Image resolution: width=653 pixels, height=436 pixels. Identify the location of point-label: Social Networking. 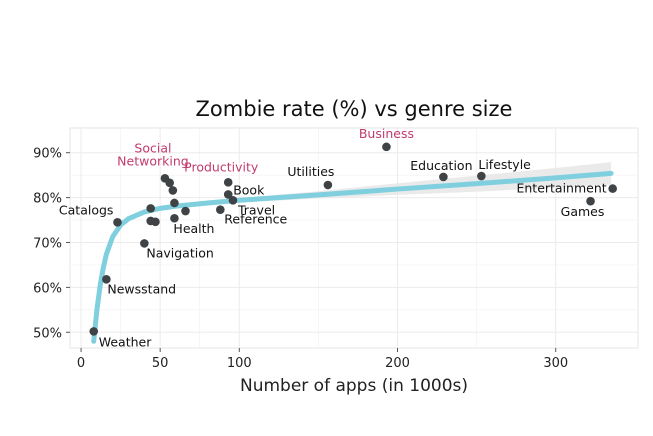
(153, 154).